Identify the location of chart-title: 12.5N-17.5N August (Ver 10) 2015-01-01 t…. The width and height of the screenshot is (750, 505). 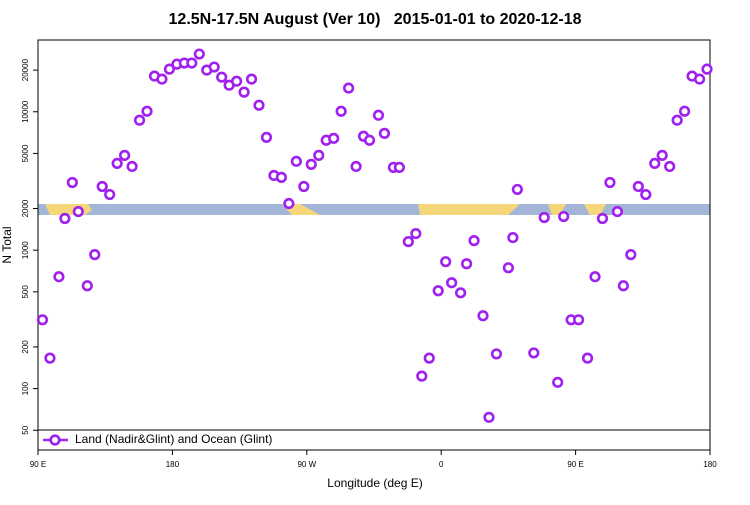
(375, 19).